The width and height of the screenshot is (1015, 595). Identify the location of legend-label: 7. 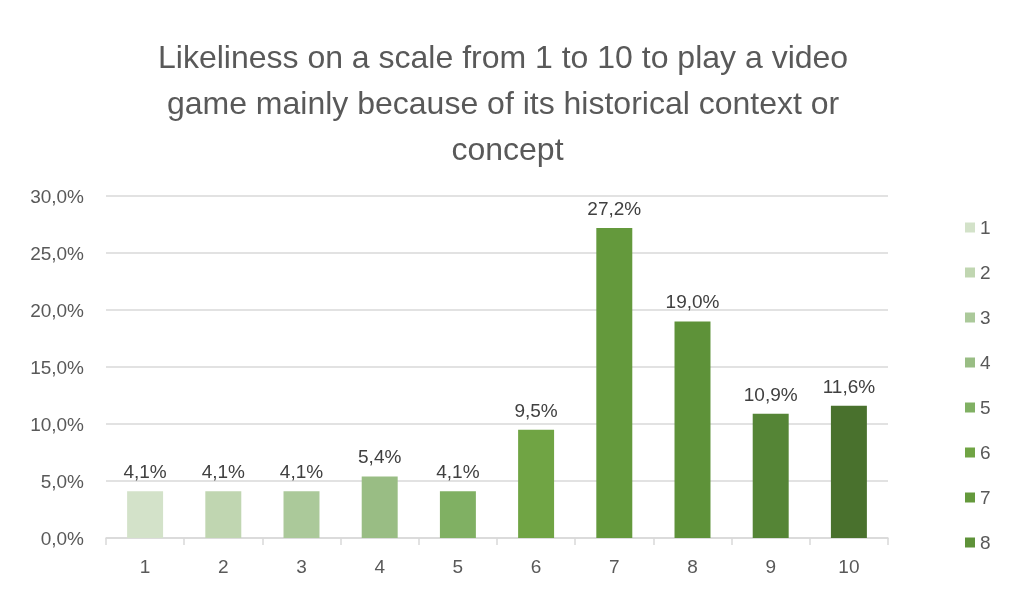
(985, 497).